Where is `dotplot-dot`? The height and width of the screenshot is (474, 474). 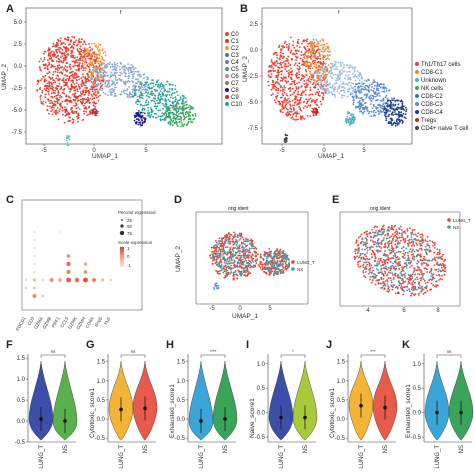
dotplot-dot is located at coordinates (85, 272).